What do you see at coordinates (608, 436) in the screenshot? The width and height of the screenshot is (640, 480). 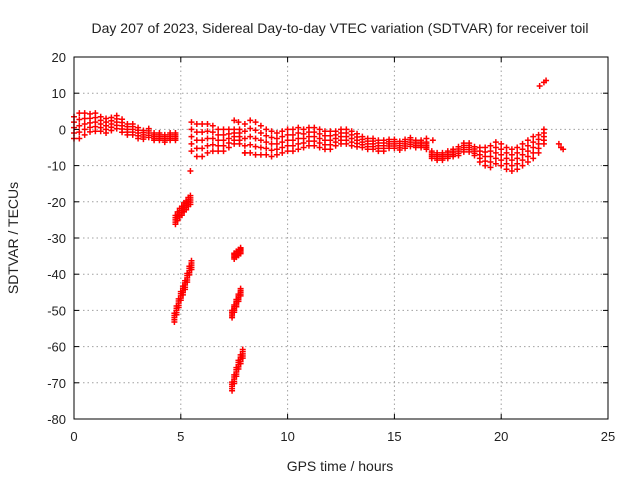 I see `x-tick-label: 25` at bounding box center [608, 436].